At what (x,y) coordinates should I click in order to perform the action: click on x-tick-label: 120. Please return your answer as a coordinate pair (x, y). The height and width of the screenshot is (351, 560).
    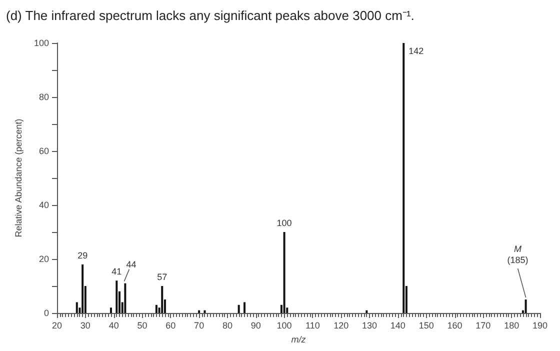
    Looking at the image, I should click on (341, 325).